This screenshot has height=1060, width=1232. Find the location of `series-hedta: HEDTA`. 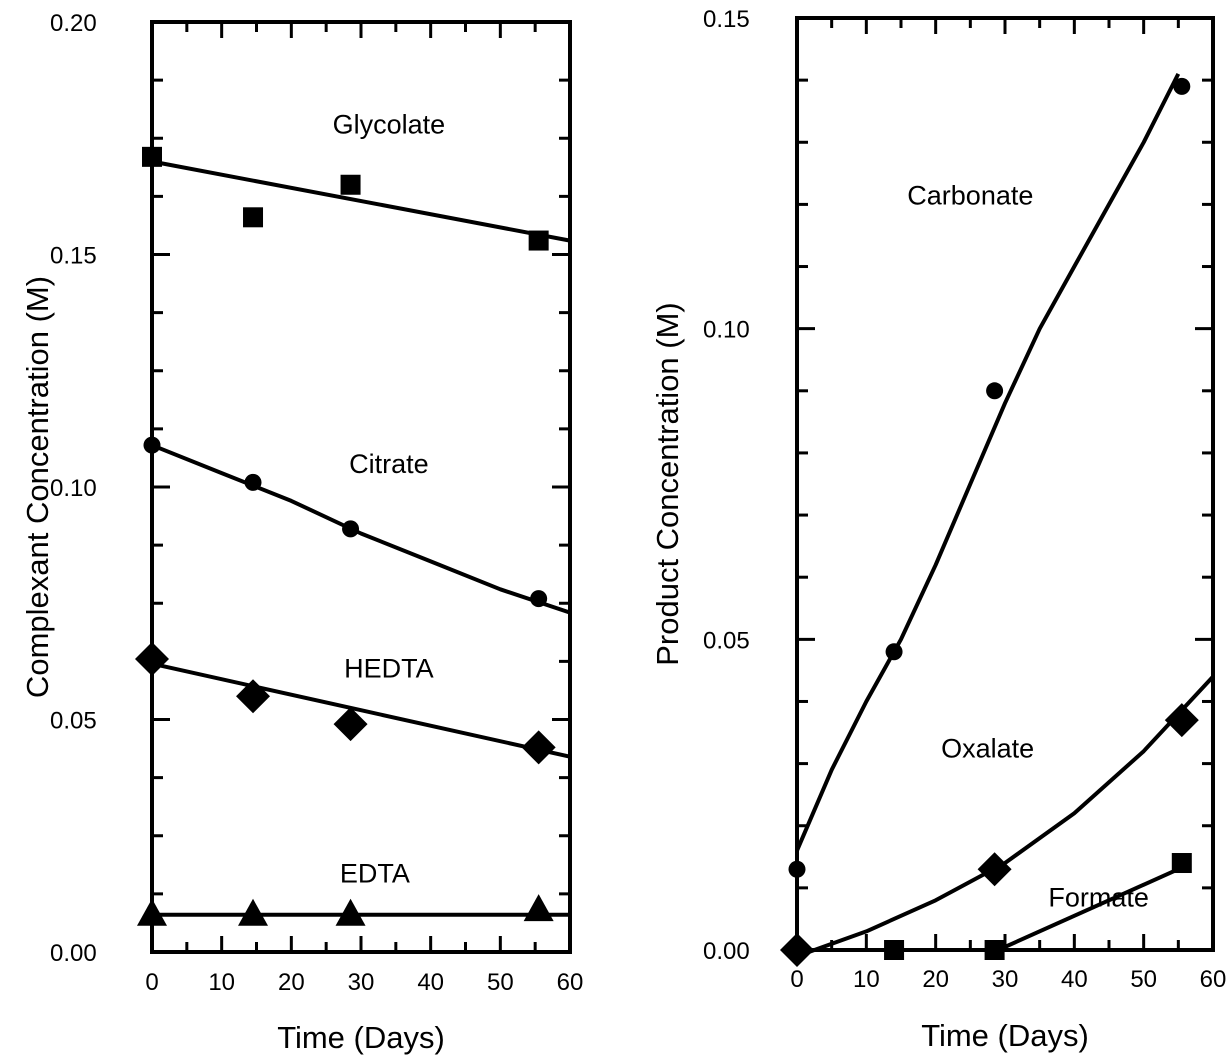

series-hedta: HEDTA is located at coordinates (353, 703).